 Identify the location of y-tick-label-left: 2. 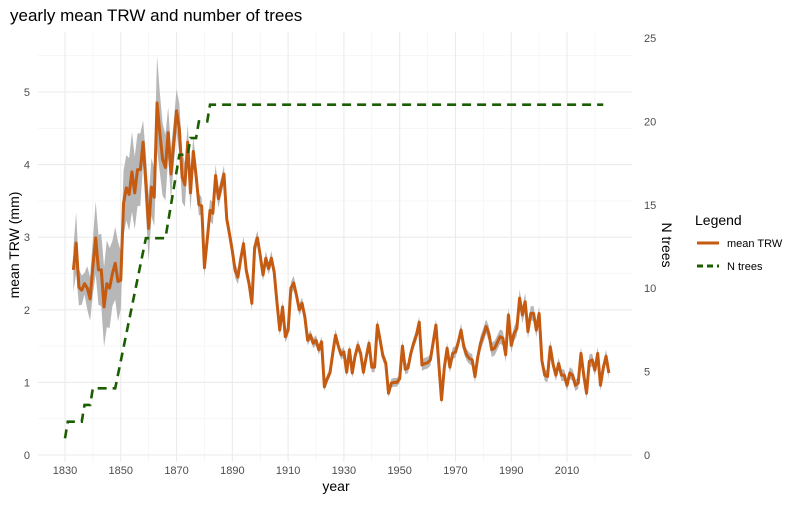
(27, 311).